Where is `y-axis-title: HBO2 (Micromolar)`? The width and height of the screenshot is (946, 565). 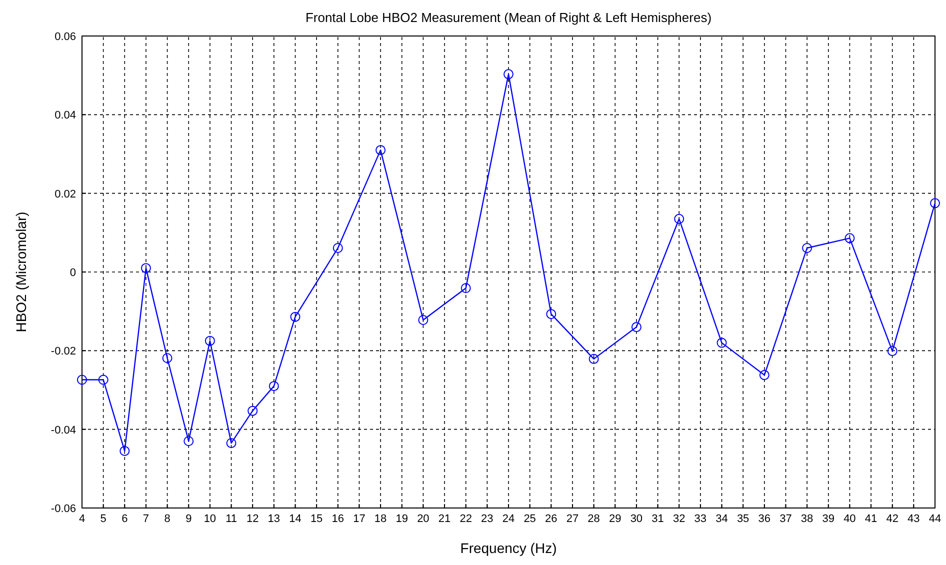 y-axis-title: HBO2 (Micromolar) is located at coordinates (21, 272).